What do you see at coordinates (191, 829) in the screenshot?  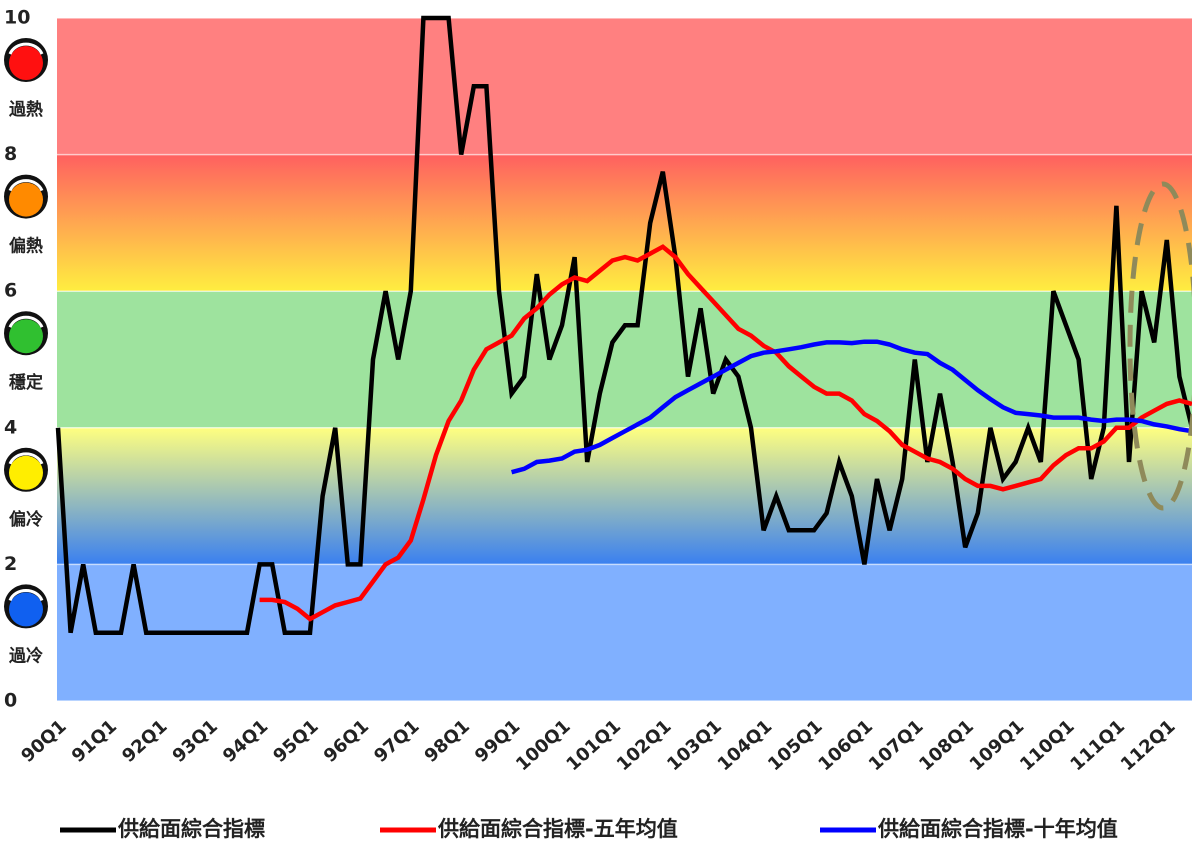 I see `legend-label: 供給面綜合指標` at bounding box center [191, 829].